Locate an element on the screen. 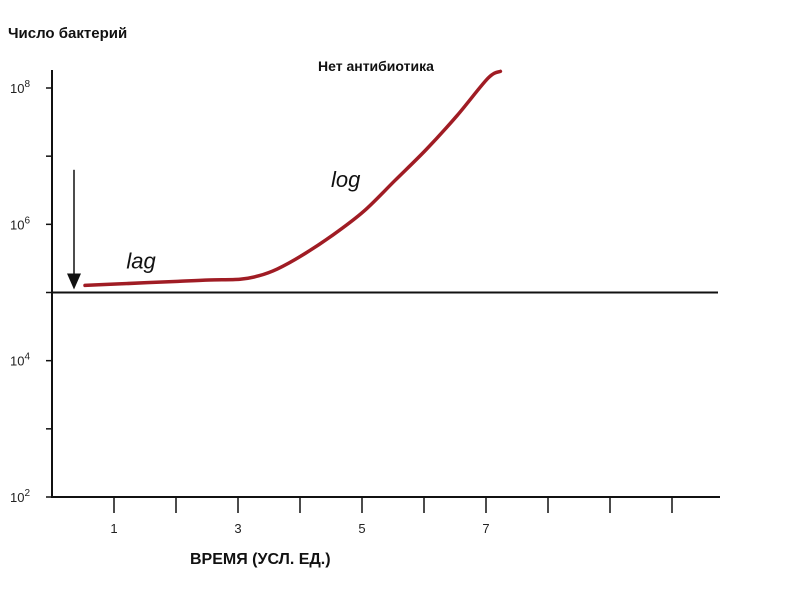  y-tick-exponent: 6 is located at coordinates (27, 220).